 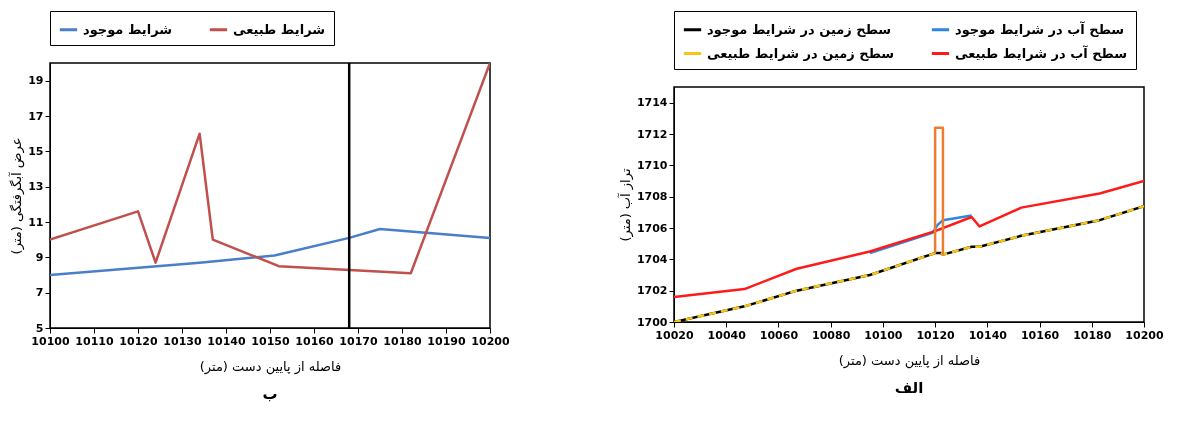 I want to click on y-tick-label: 1712, so click(x=652, y=134).